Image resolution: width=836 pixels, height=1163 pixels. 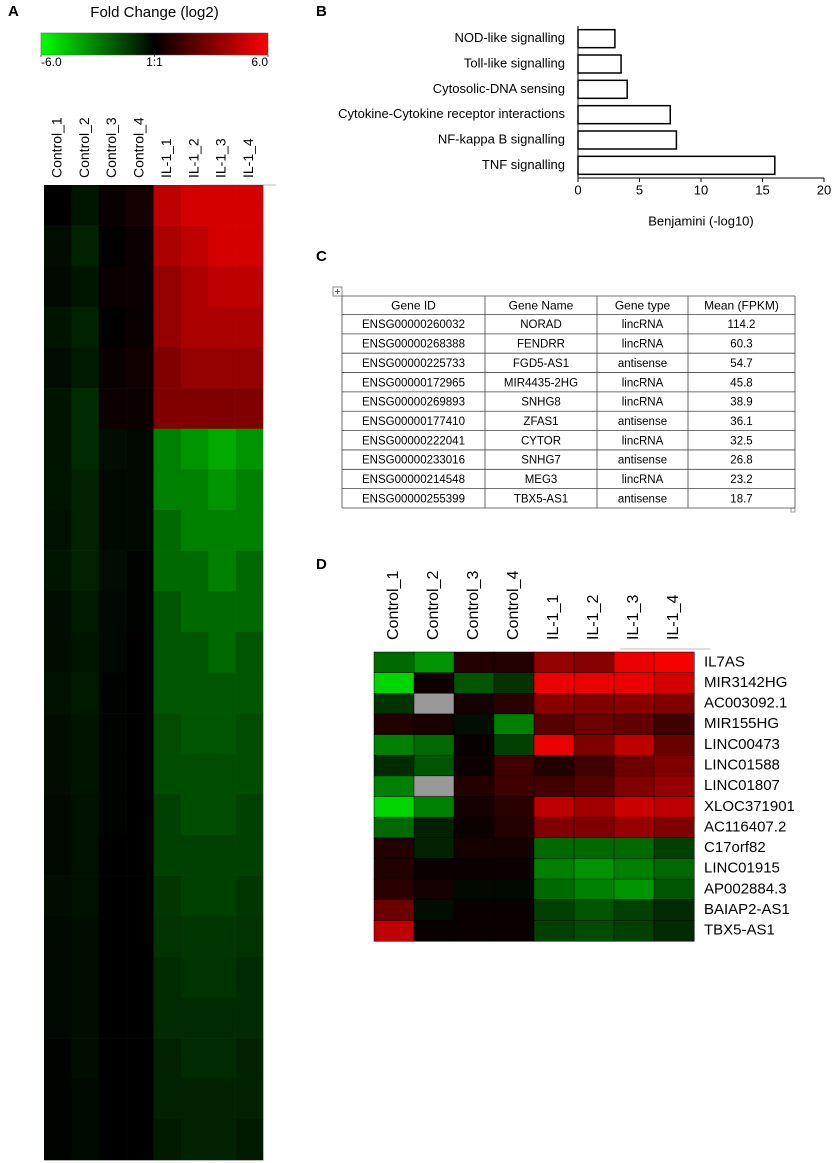 What do you see at coordinates (393, 605) in the screenshot?
I see `column-label: Control_1` at bounding box center [393, 605].